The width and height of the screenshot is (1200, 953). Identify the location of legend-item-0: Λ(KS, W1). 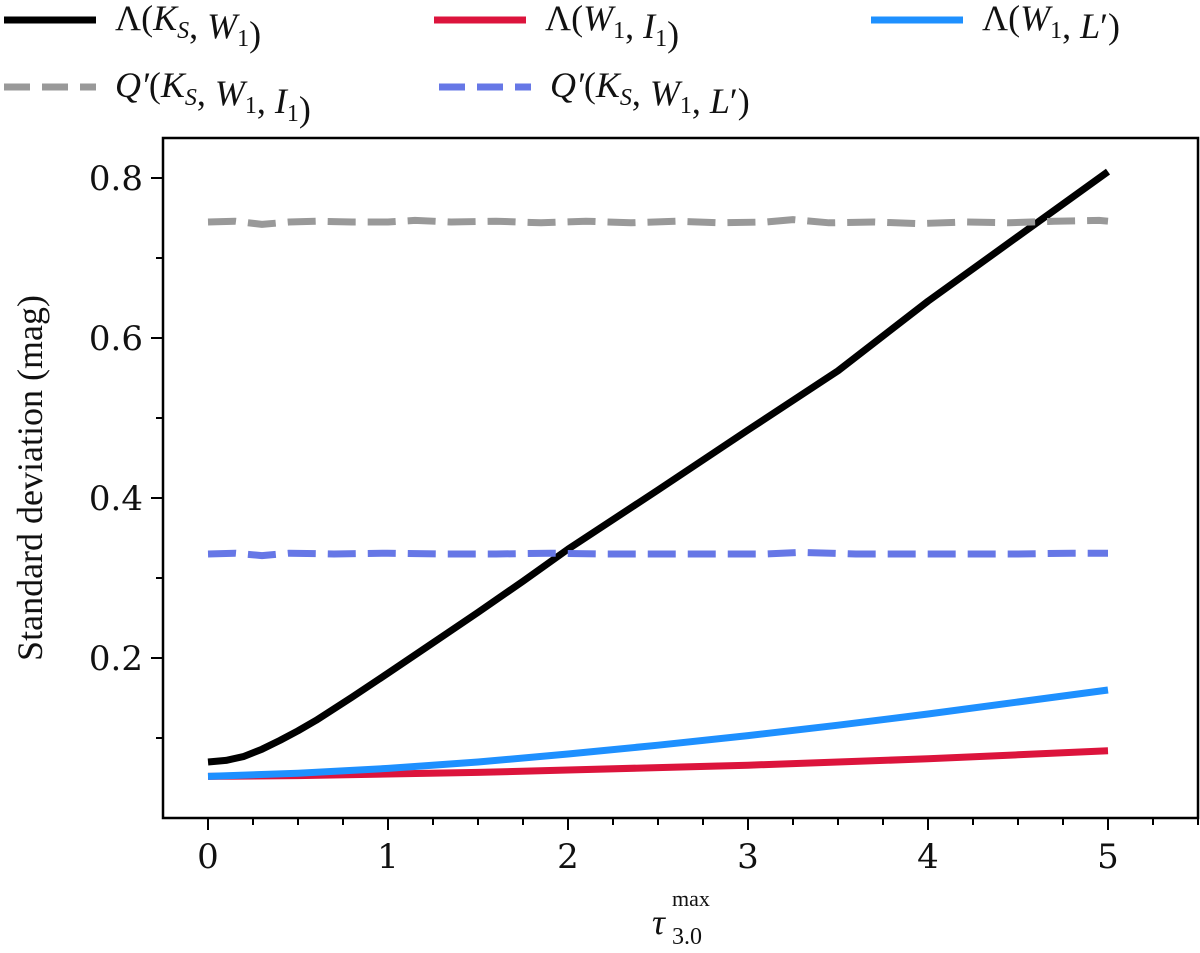
(132, 27).